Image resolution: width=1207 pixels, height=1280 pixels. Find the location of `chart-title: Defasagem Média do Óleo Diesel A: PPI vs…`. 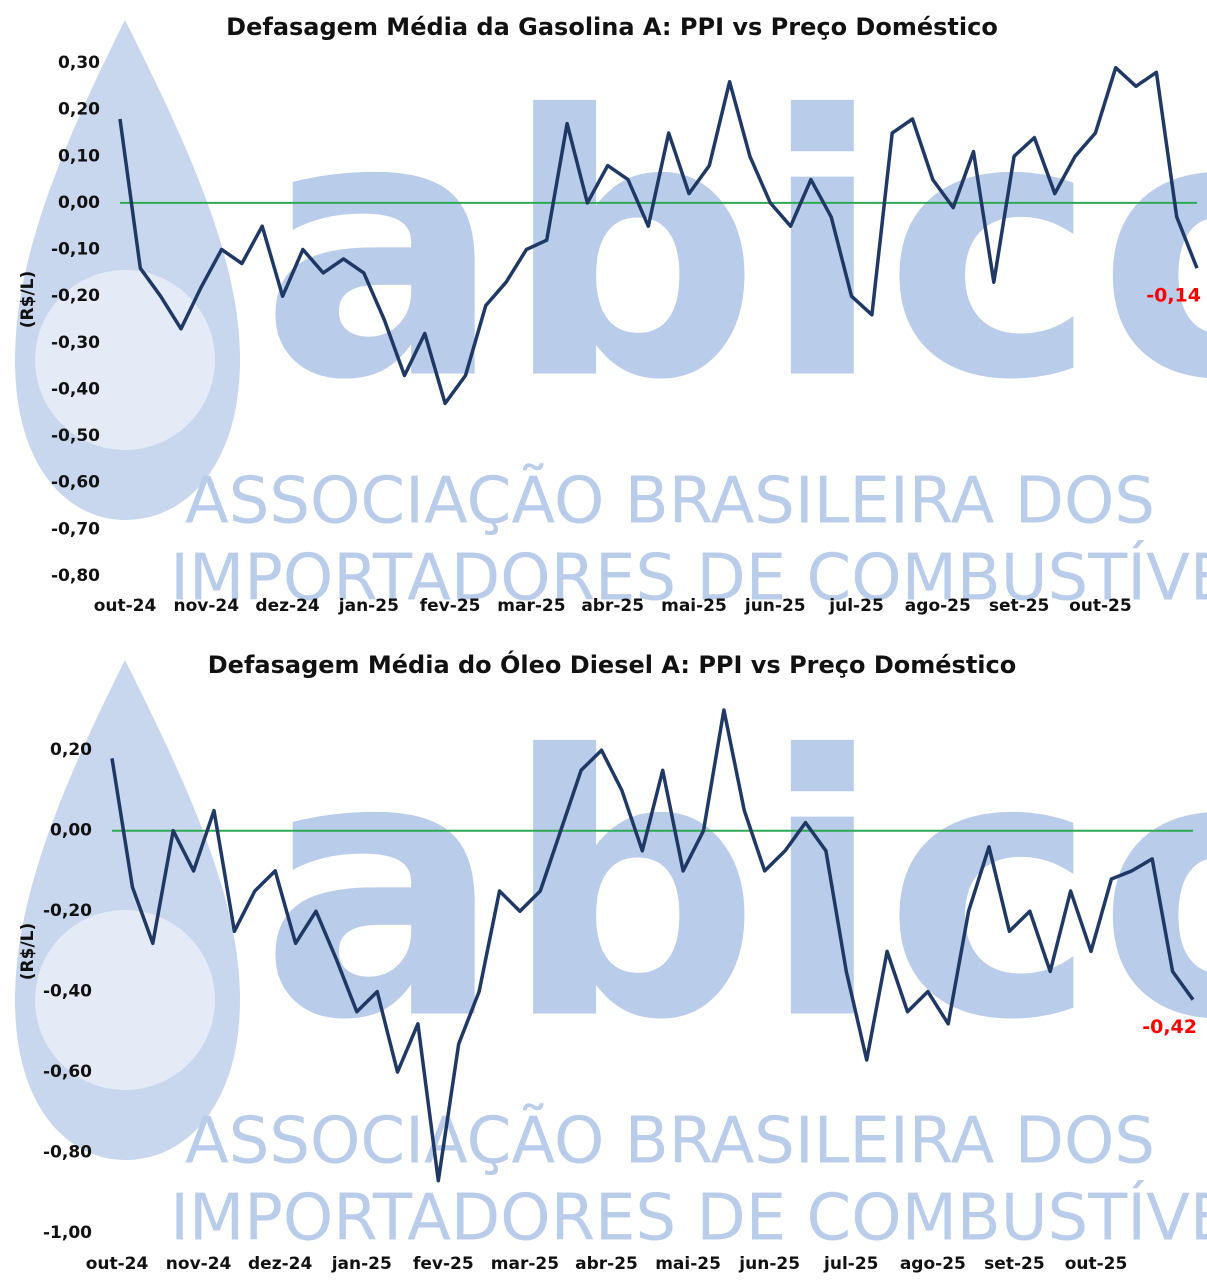

chart-title: Defasagem Média do Óleo Diesel A: PPI vs… is located at coordinates (612, 664).